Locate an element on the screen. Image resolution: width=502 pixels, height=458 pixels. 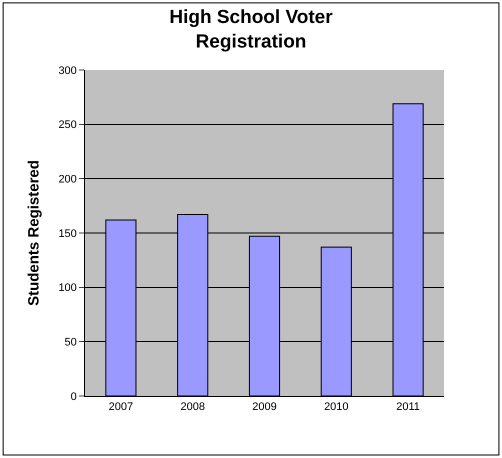
y-axis-title: Students Registered is located at coordinates (34, 233).